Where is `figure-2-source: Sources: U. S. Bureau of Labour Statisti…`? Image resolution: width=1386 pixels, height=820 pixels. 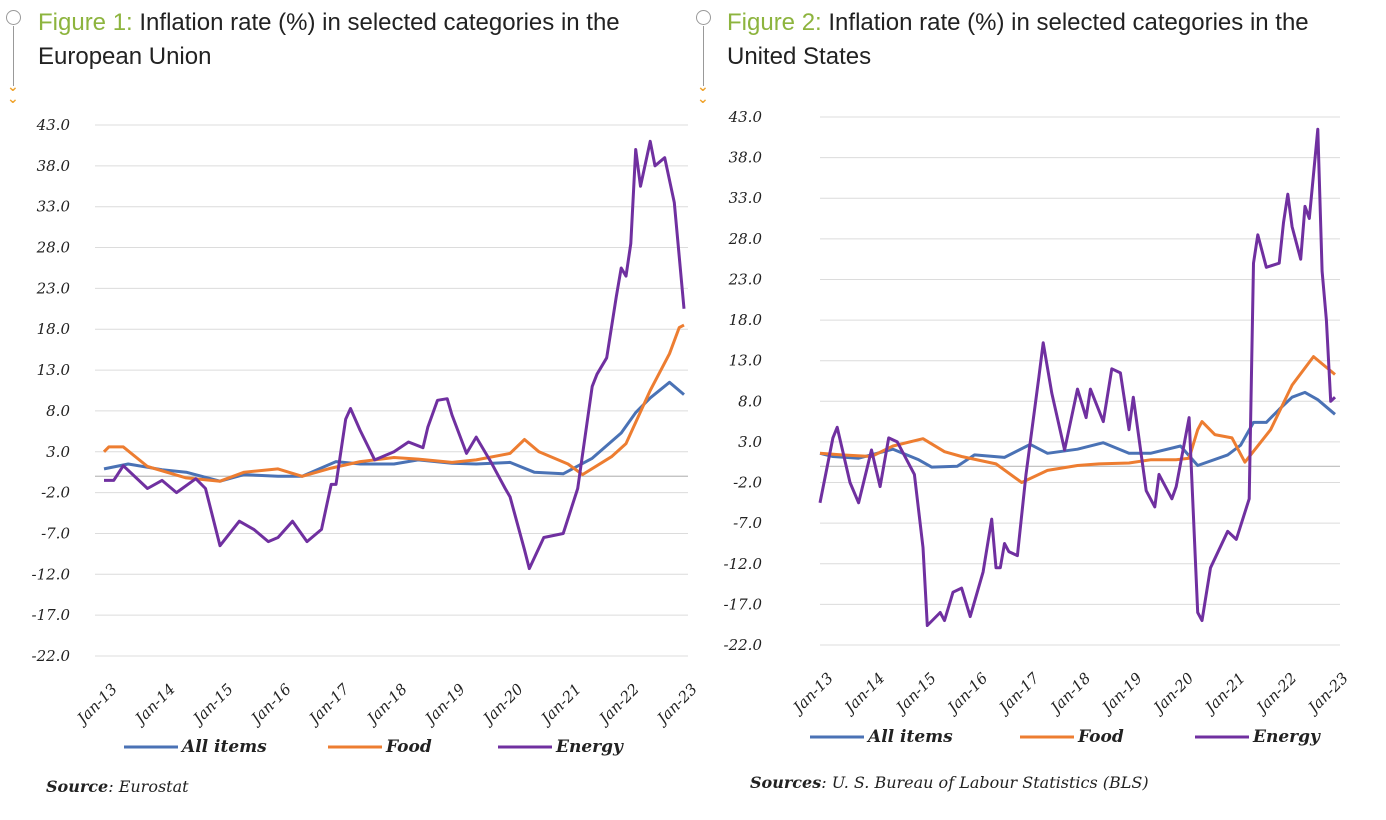 figure-2-source: Sources: U. S. Bureau of Labour Statisti… is located at coordinates (949, 782).